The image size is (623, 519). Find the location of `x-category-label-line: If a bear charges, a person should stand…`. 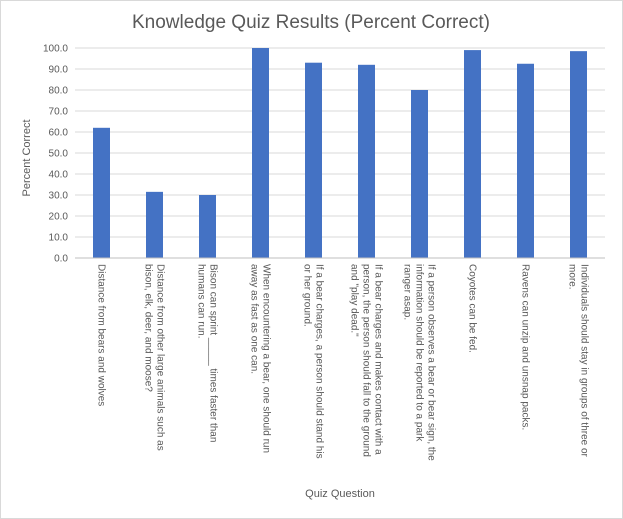

x-category-label-line: If a bear charges, a person should stand… is located at coordinates (319, 361).